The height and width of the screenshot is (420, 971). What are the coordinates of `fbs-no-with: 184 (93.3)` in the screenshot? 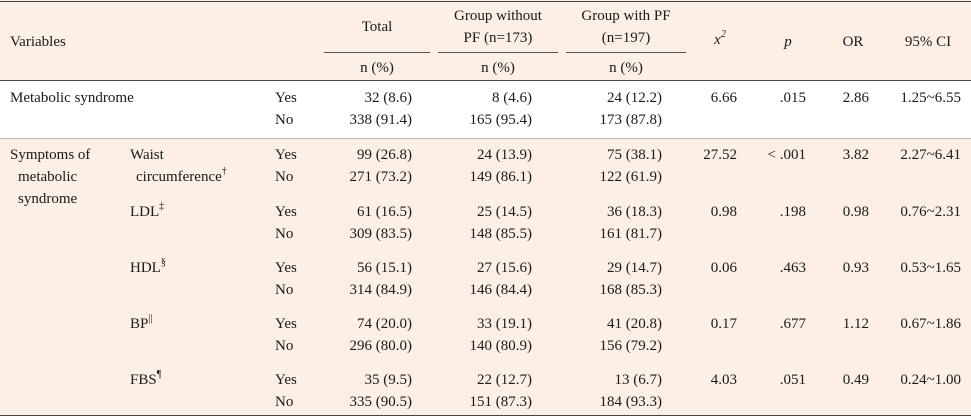 It's located at (631, 402).